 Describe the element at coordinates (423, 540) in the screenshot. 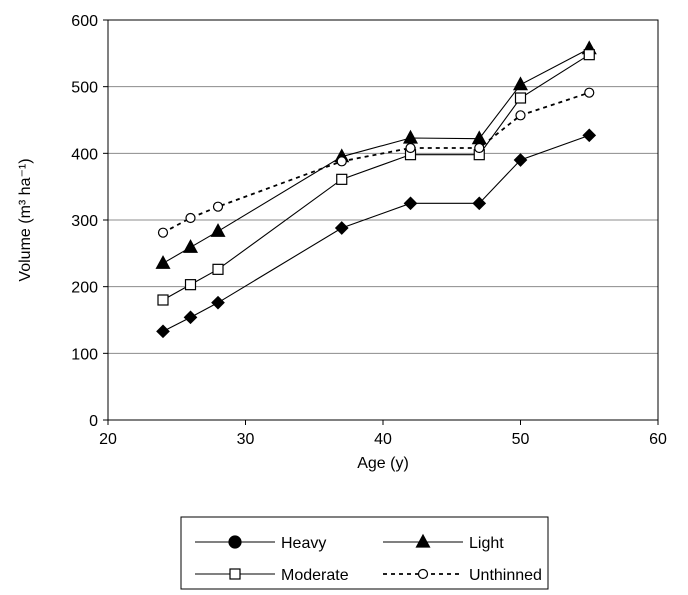

I see `legend-marker-light` at that location.